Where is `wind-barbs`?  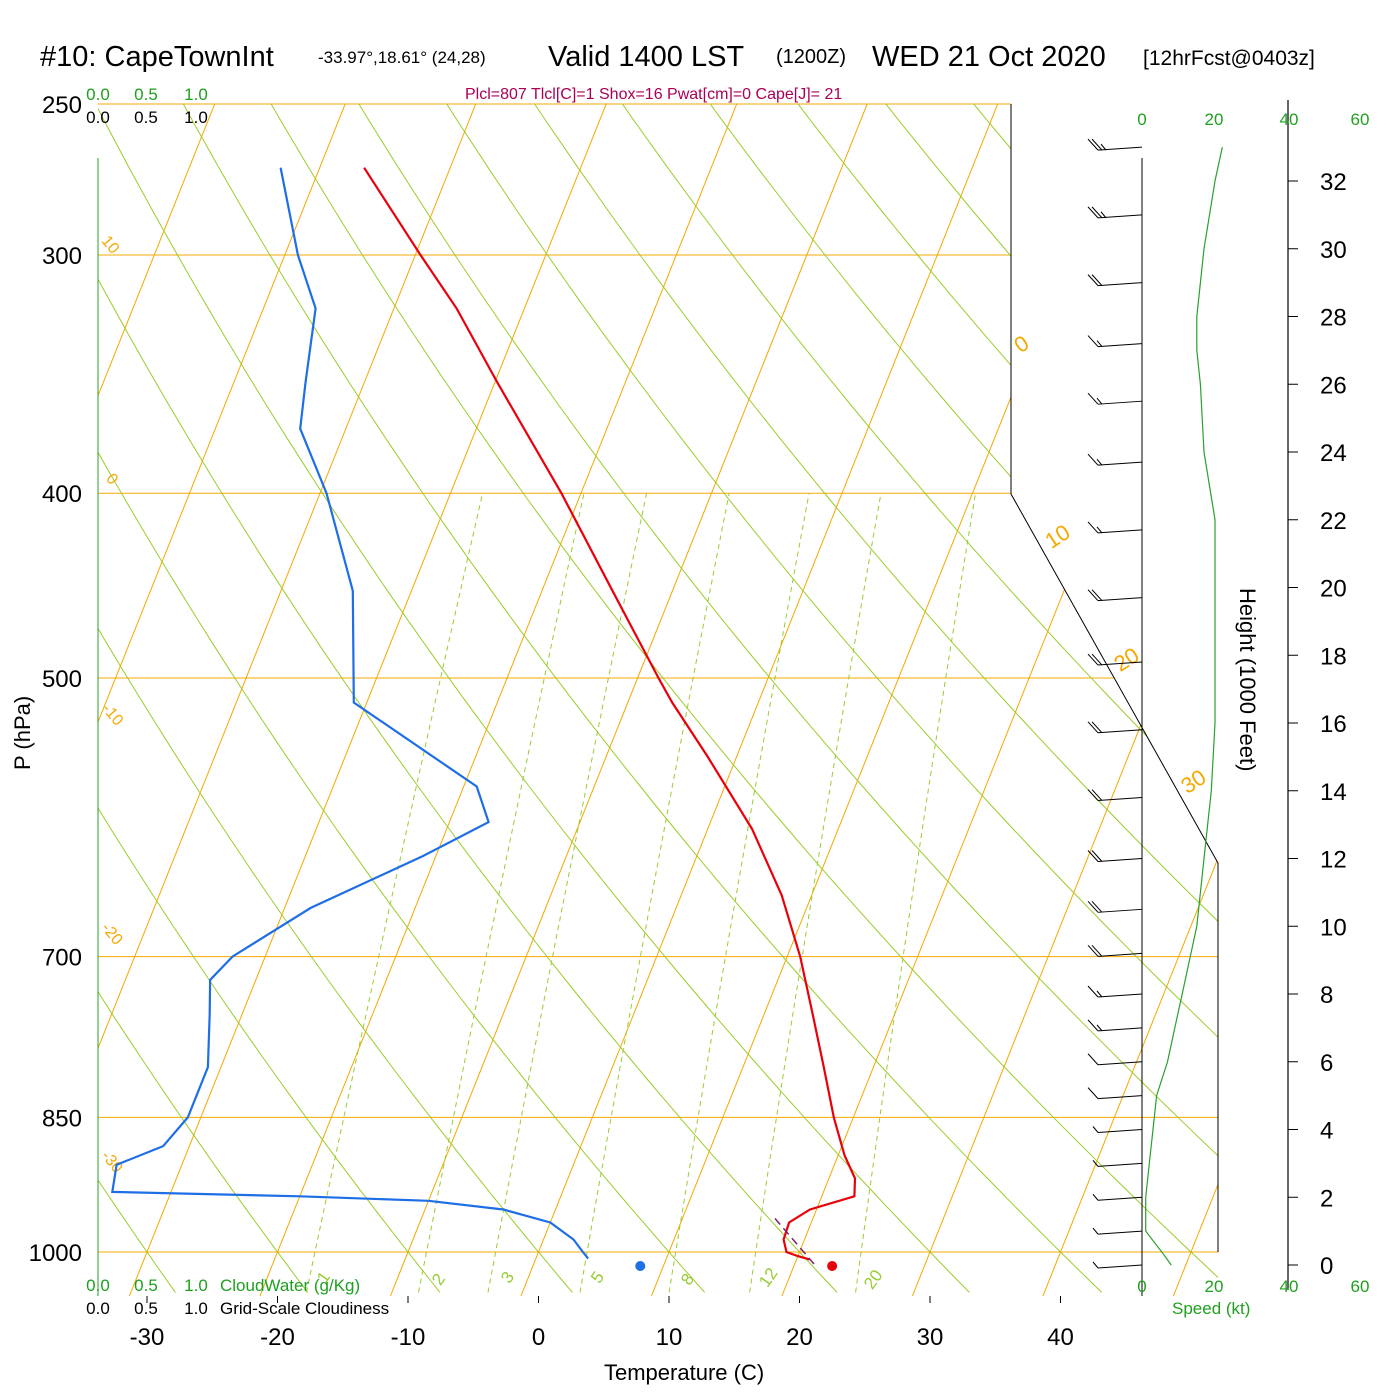
wind-barbs is located at coordinates (1115, 717).